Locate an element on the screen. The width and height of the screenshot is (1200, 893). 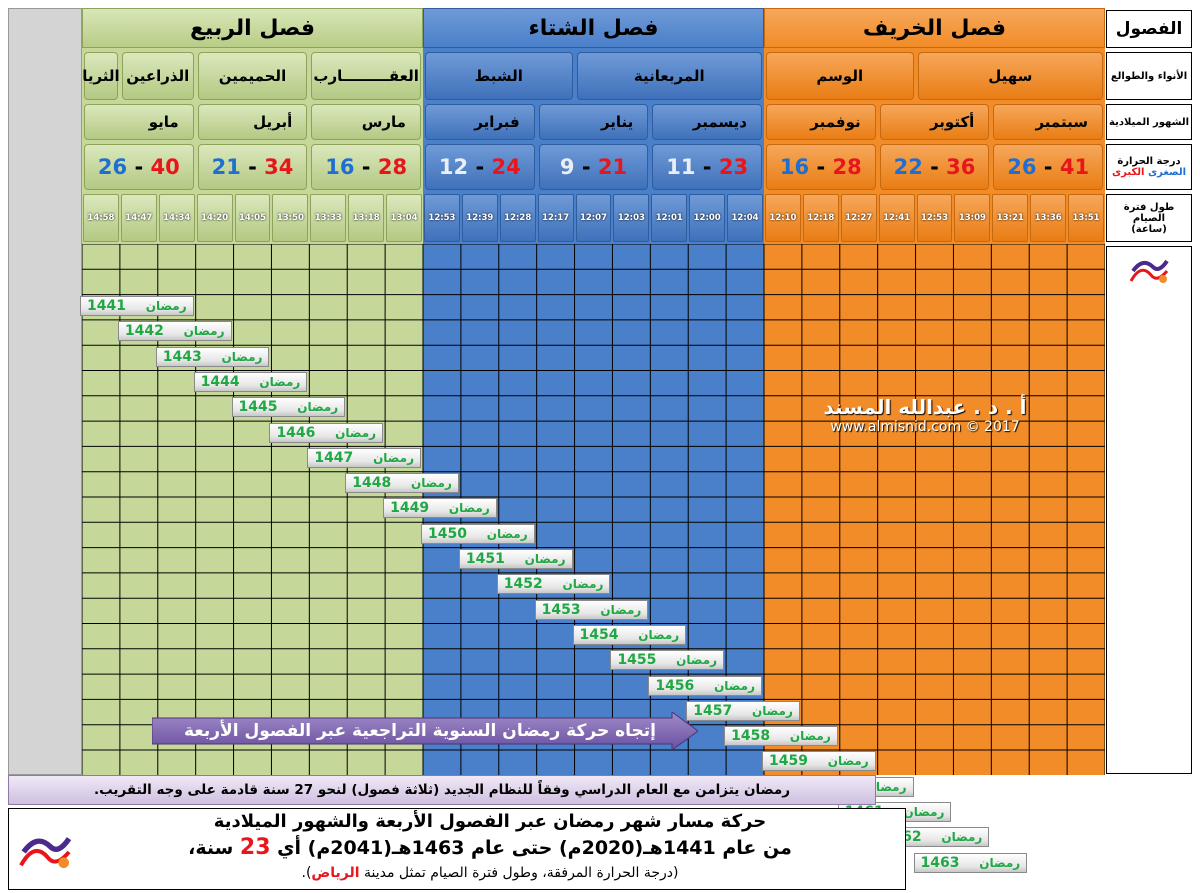
ramadan-year: 1459 is located at coordinates (788, 761).